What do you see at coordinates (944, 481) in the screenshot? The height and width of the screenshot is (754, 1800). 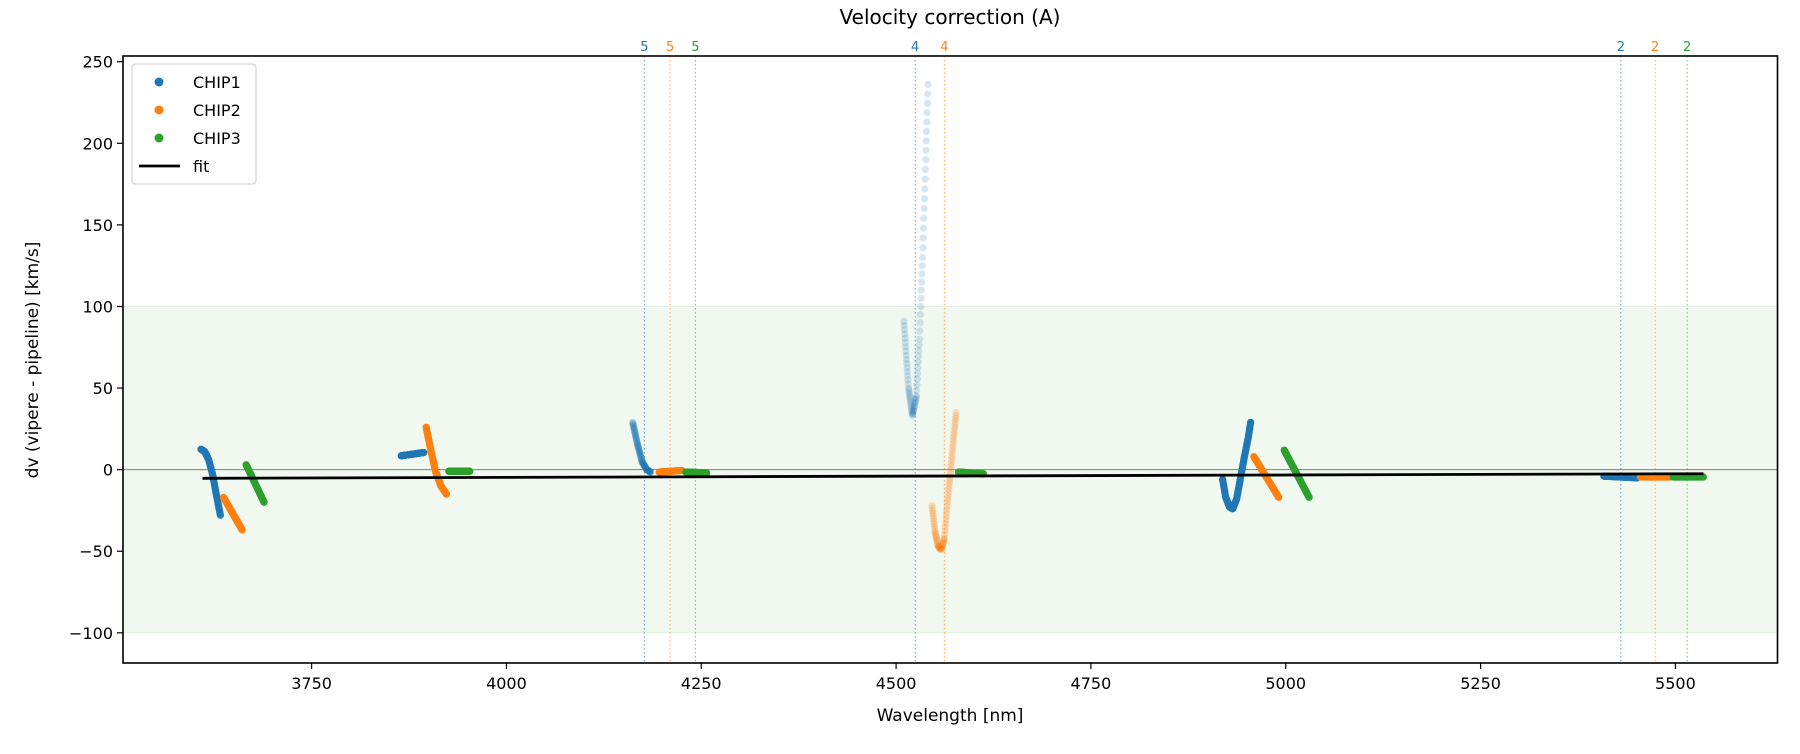 I see `series-chip2-segment` at bounding box center [944, 481].